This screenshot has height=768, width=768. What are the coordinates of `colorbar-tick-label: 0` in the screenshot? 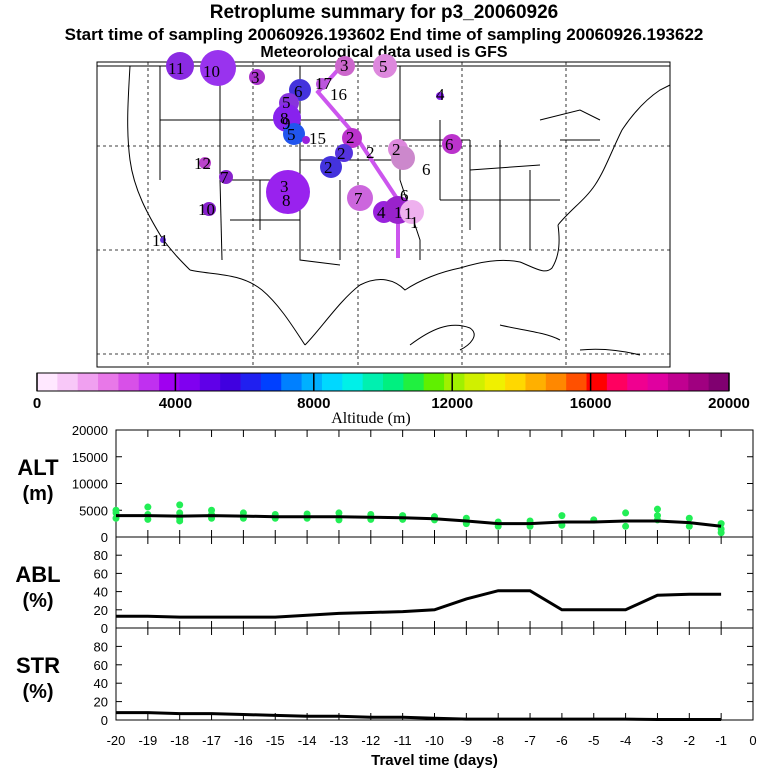 It's located at (37, 403).